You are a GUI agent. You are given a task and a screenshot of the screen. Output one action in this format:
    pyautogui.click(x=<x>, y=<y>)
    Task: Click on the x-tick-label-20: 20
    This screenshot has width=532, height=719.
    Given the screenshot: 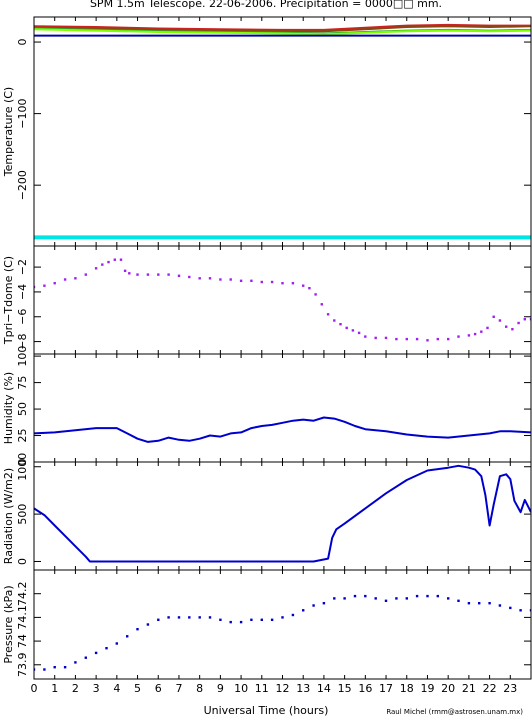 What is the action you would take?
    pyautogui.click(x=448, y=688)
    